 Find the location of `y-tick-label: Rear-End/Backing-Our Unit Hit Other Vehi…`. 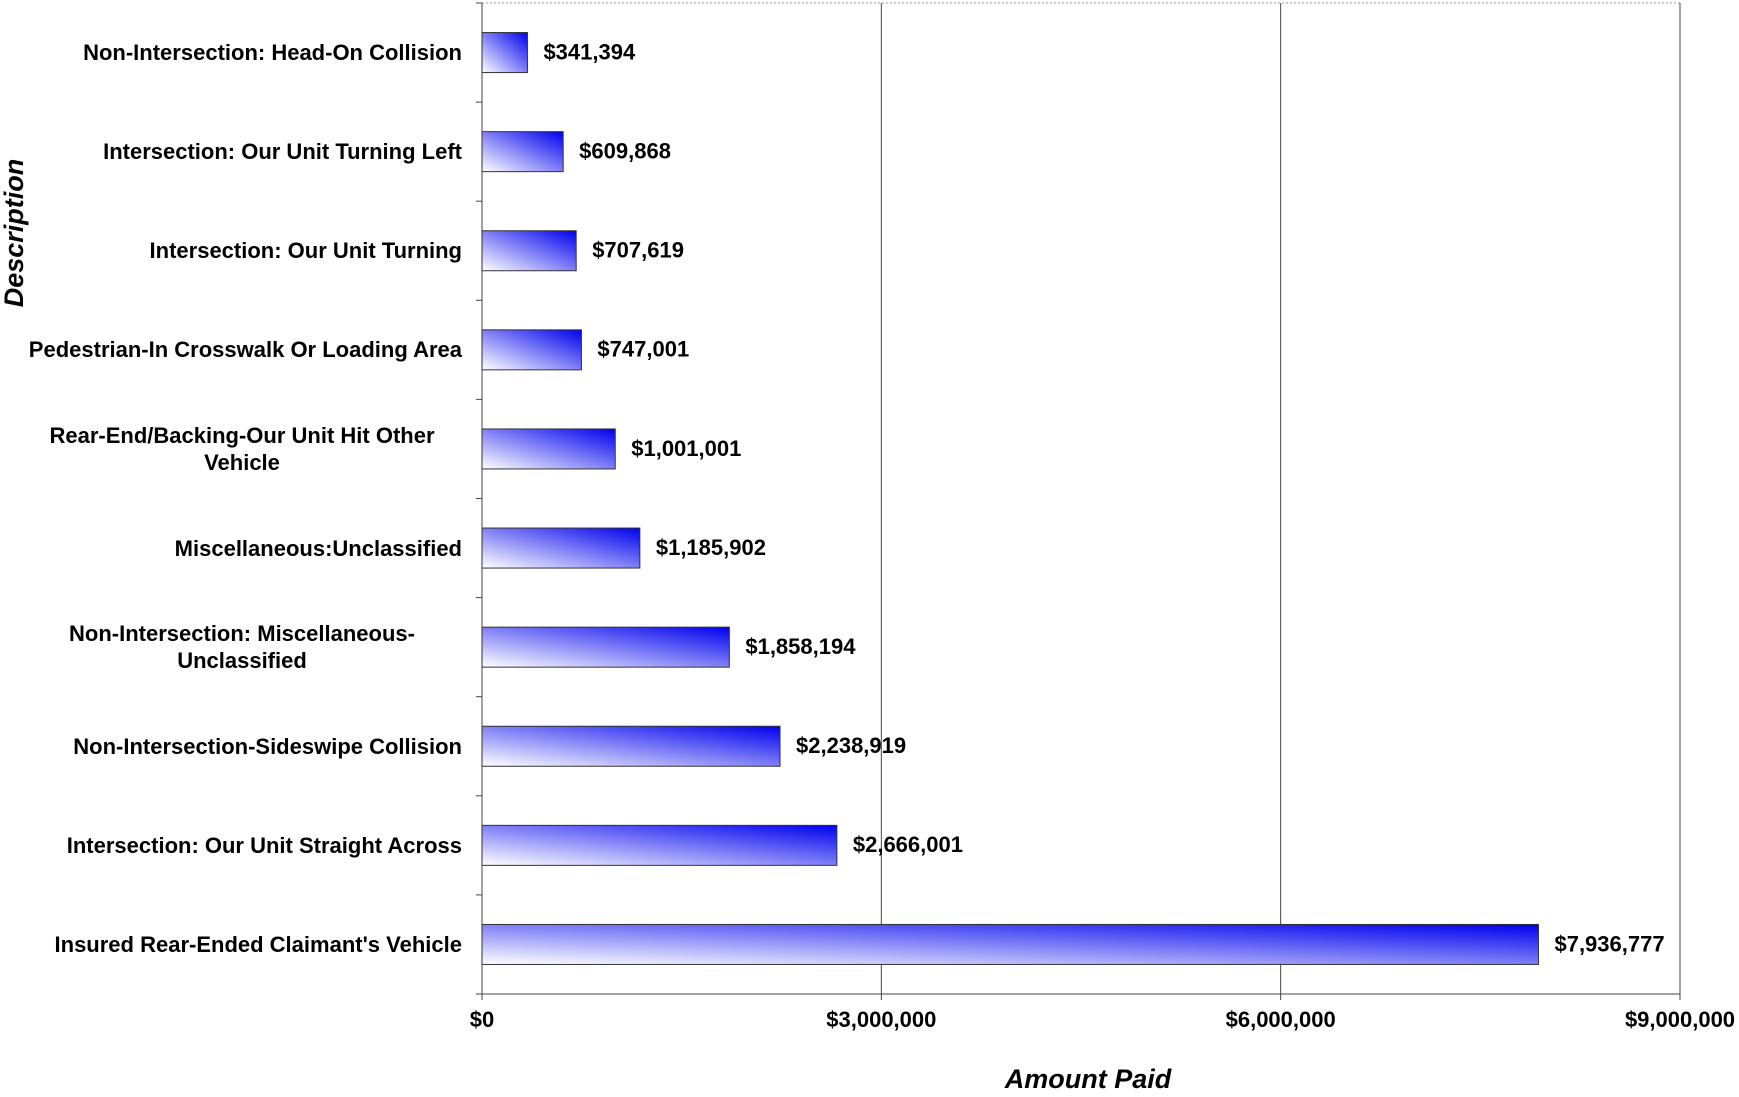

y-tick-label: Rear-End/Backing-Our Unit Hit Other Vehi… is located at coordinates (242, 448).